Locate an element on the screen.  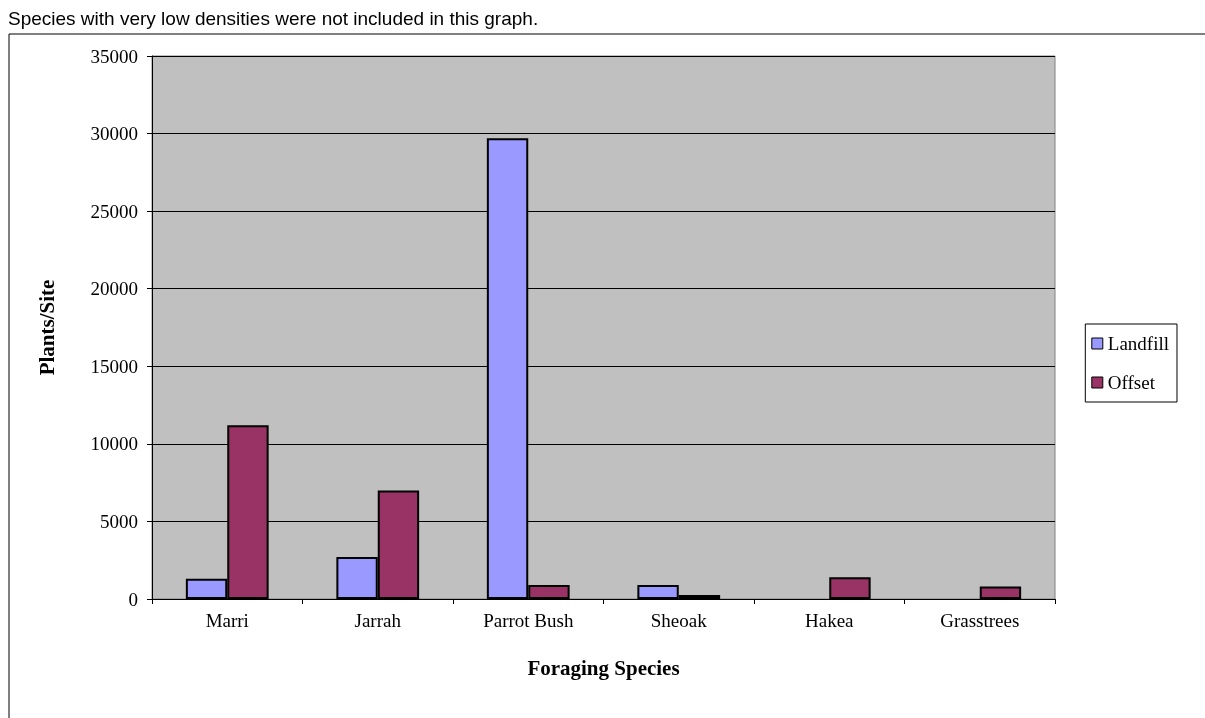
y-tick-label: 5000 is located at coordinates (119, 521).